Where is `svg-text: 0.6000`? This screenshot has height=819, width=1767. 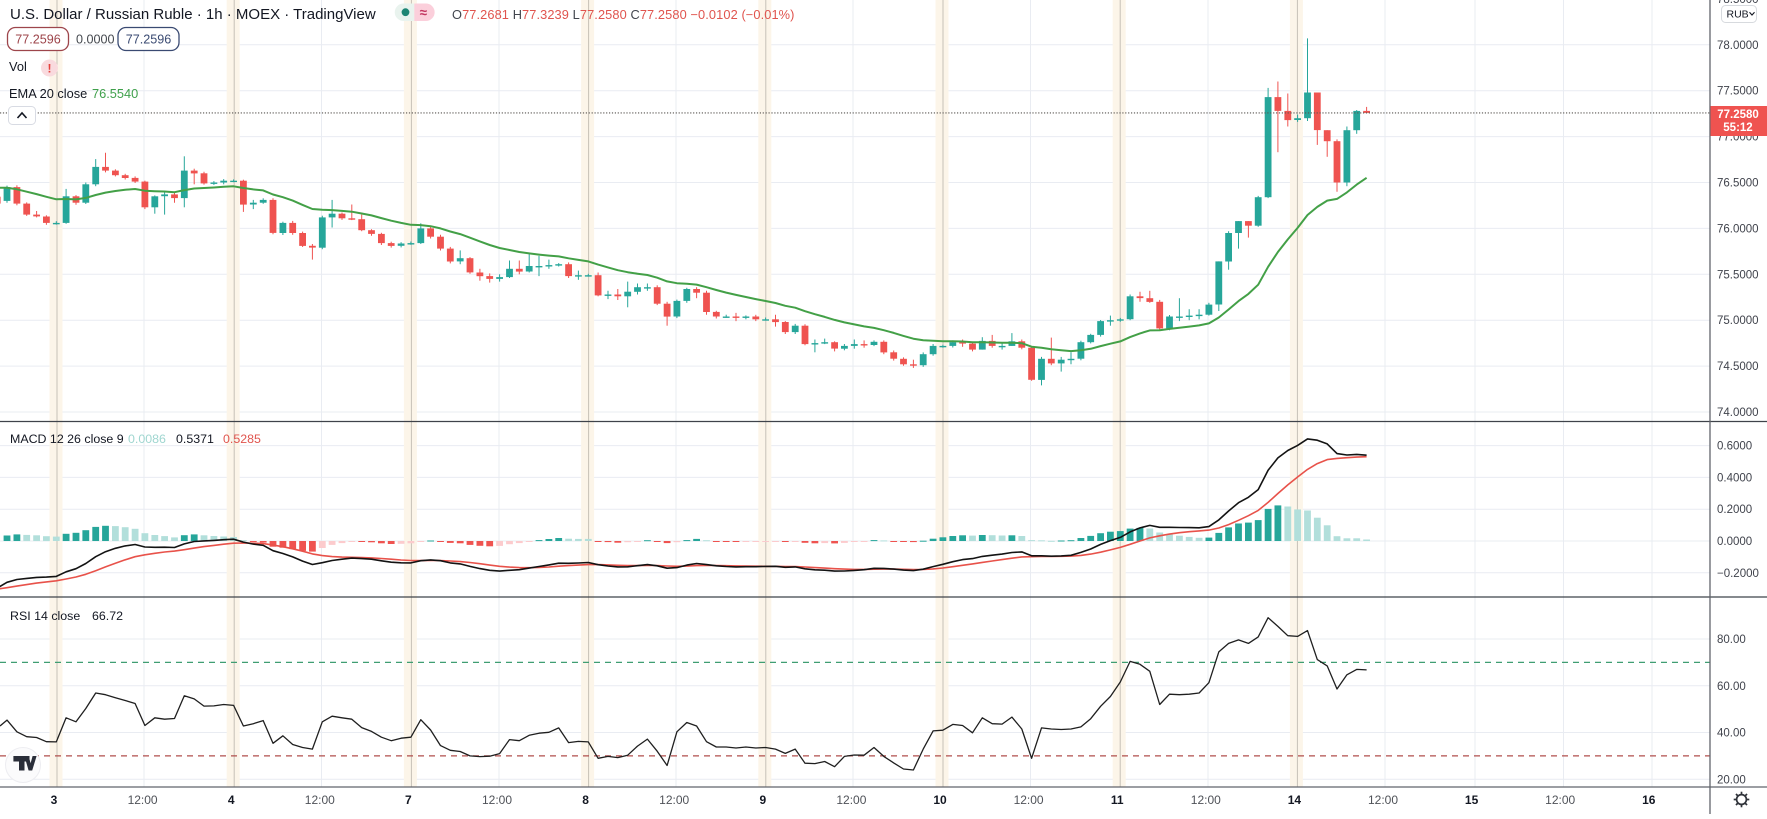 svg-text: 0.6000 is located at coordinates (1734, 447).